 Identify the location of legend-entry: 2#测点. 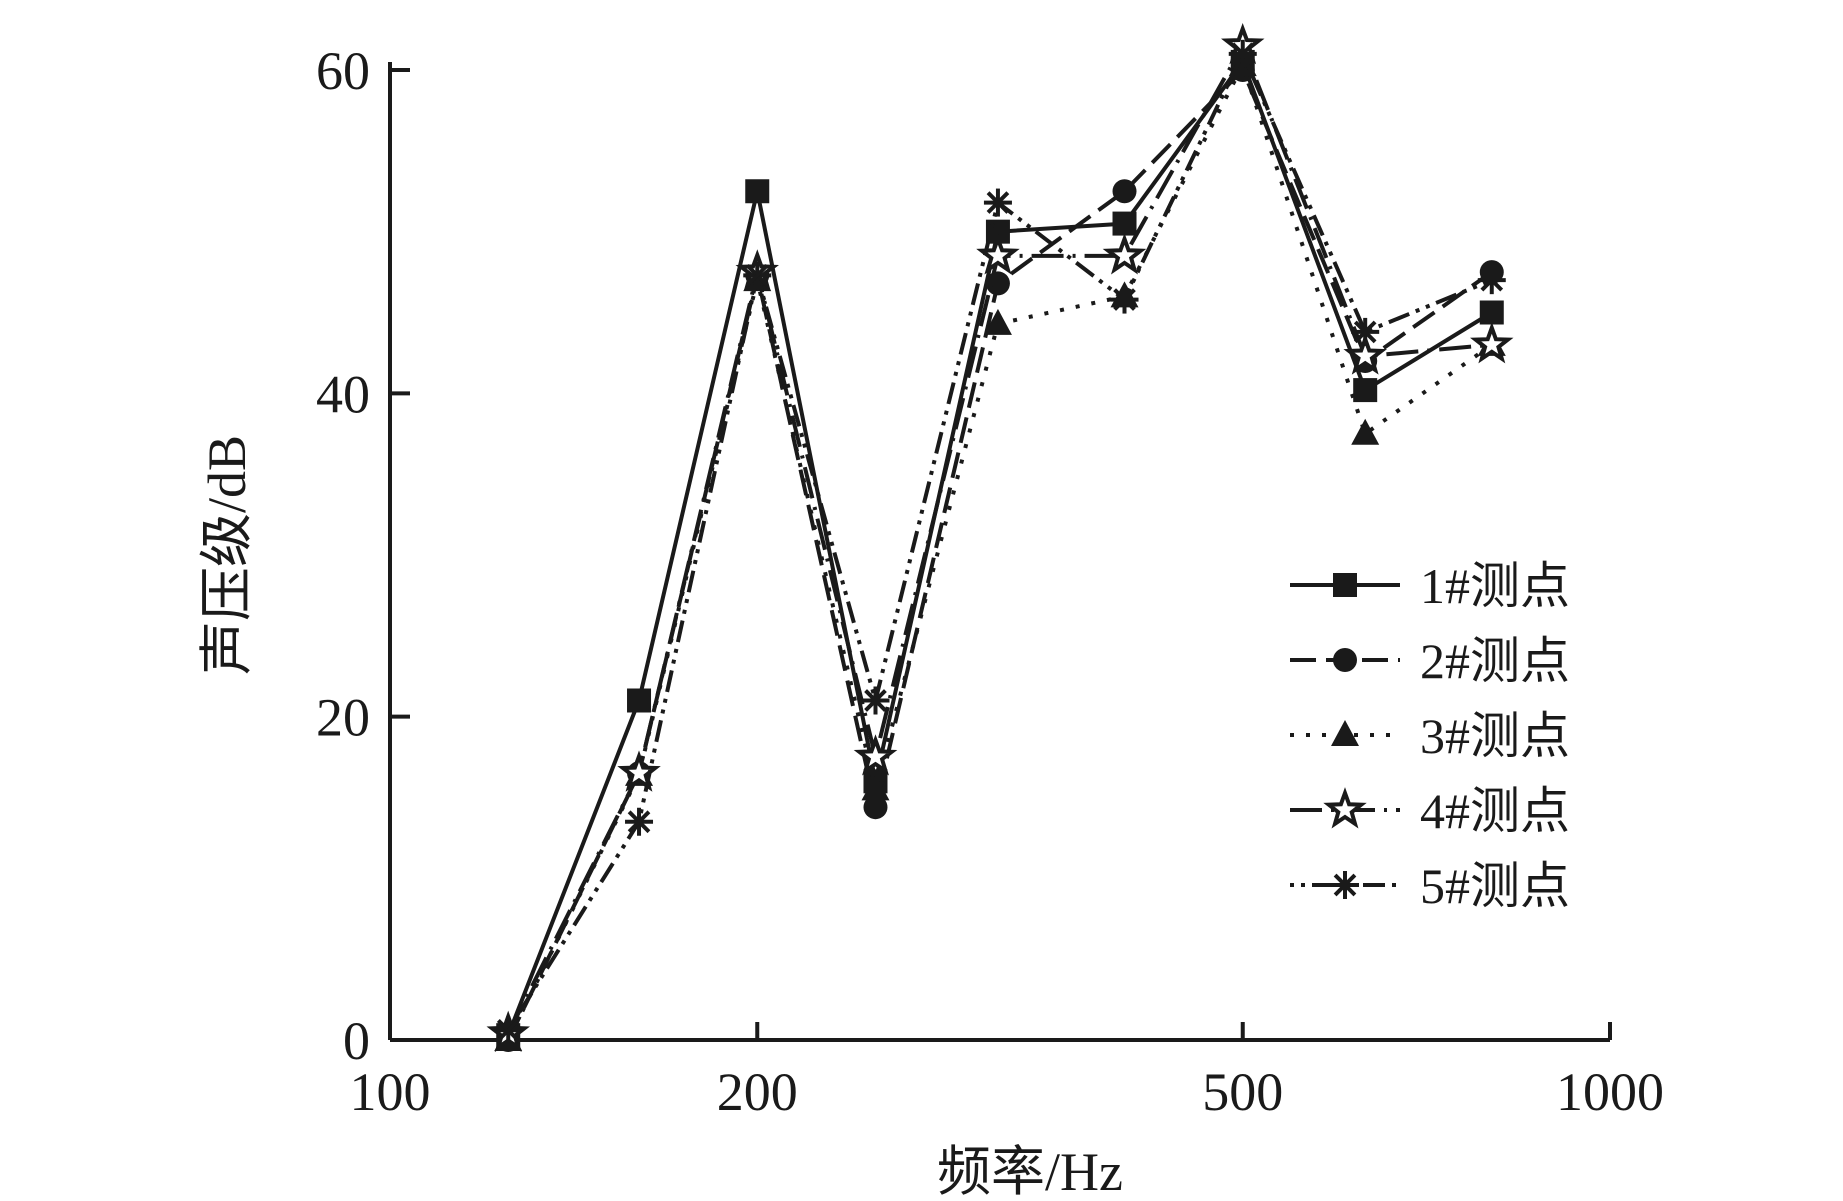
(1430, 661).